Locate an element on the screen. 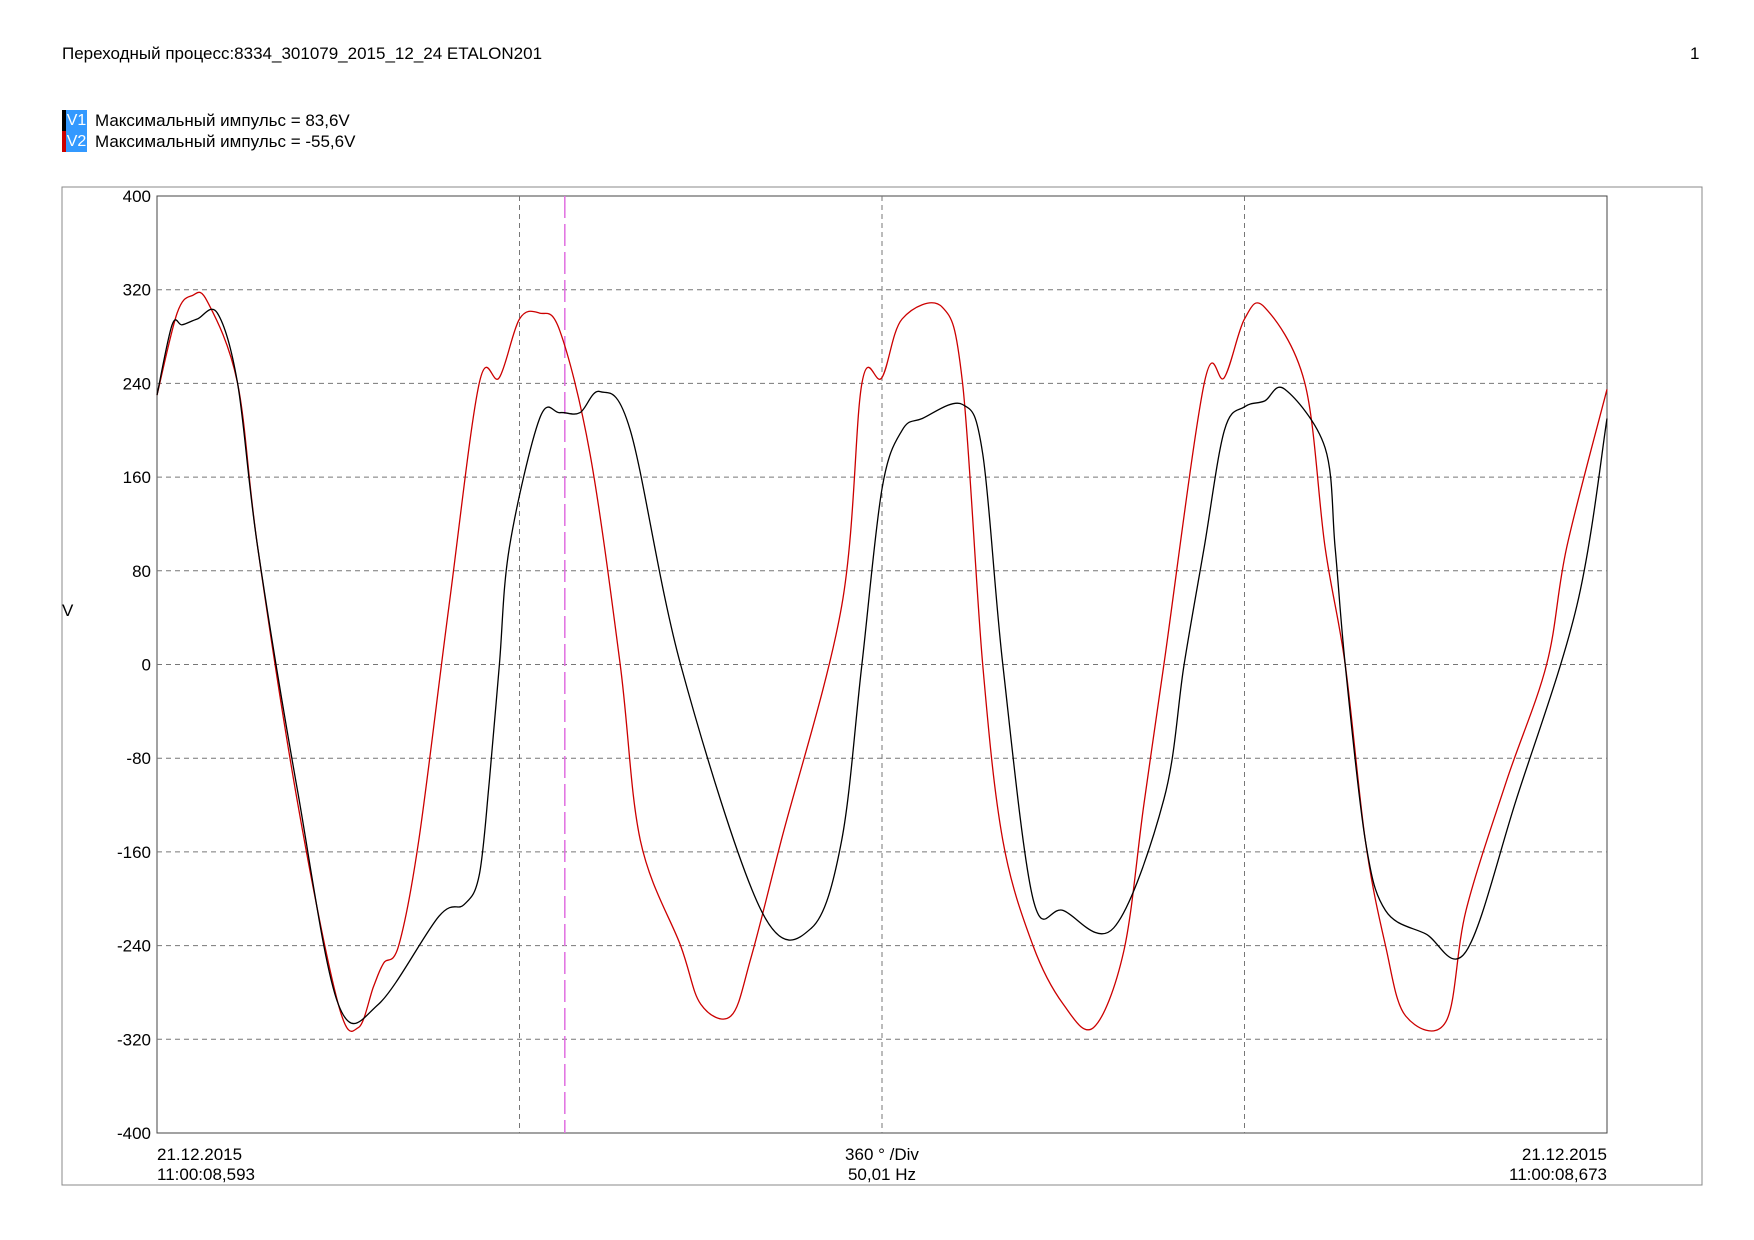 The width and height of the screenshot is (1754, 1240). v2-legend-text: Максимальный импульс = -55,6V is located at coordinates (225, 141).